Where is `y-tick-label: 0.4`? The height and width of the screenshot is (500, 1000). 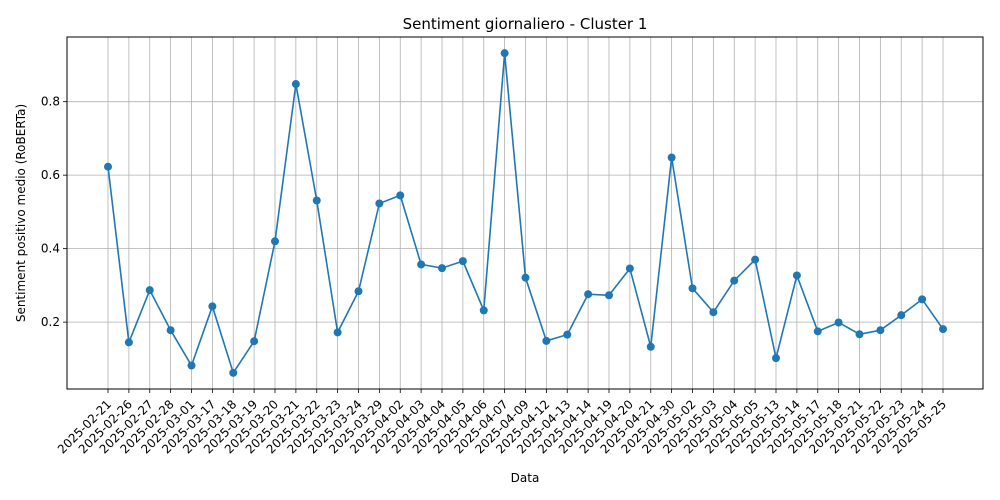
y-tick-label: 0.4 is located at coordinates (50, 249).